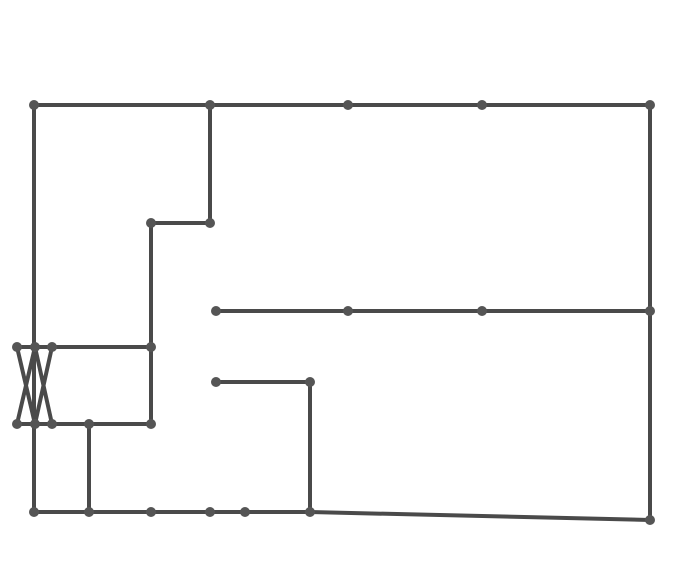 This screenshot has width=683, height=567. Describe the element at coordinates (43, 385) in the screenshot. I see `door-cross-right-b` at that location.